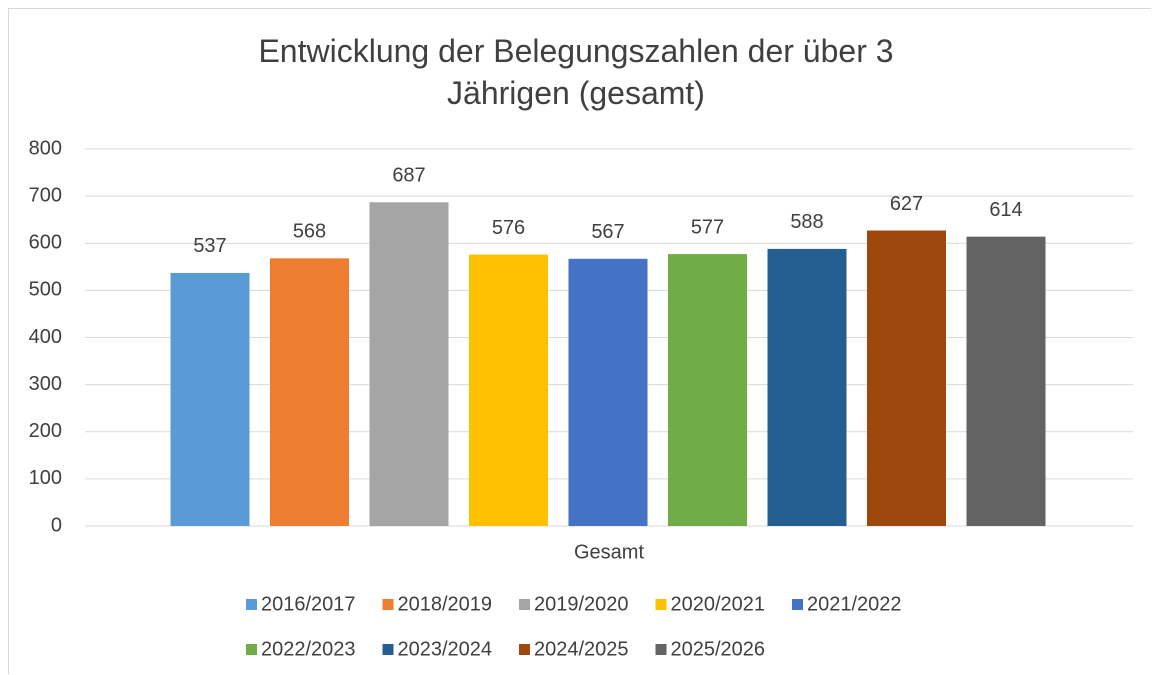  Describe the element at coordinates (607, 232) in the screenshot. I see `data-label: 567` at that location.